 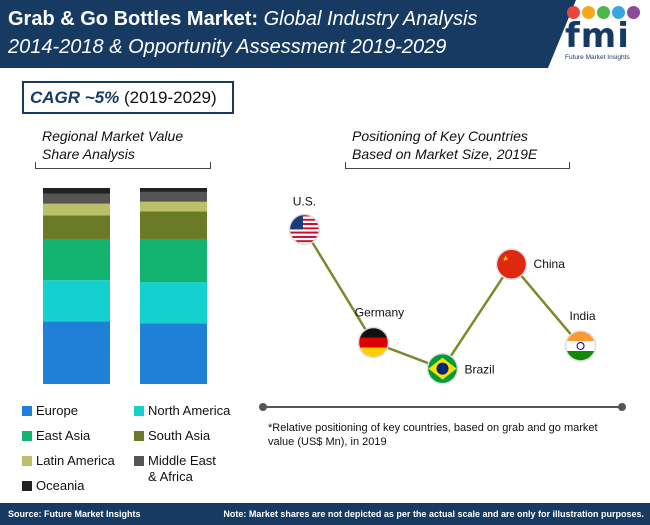 I want to click on legend-item: North America, so click(x=182, y=411).